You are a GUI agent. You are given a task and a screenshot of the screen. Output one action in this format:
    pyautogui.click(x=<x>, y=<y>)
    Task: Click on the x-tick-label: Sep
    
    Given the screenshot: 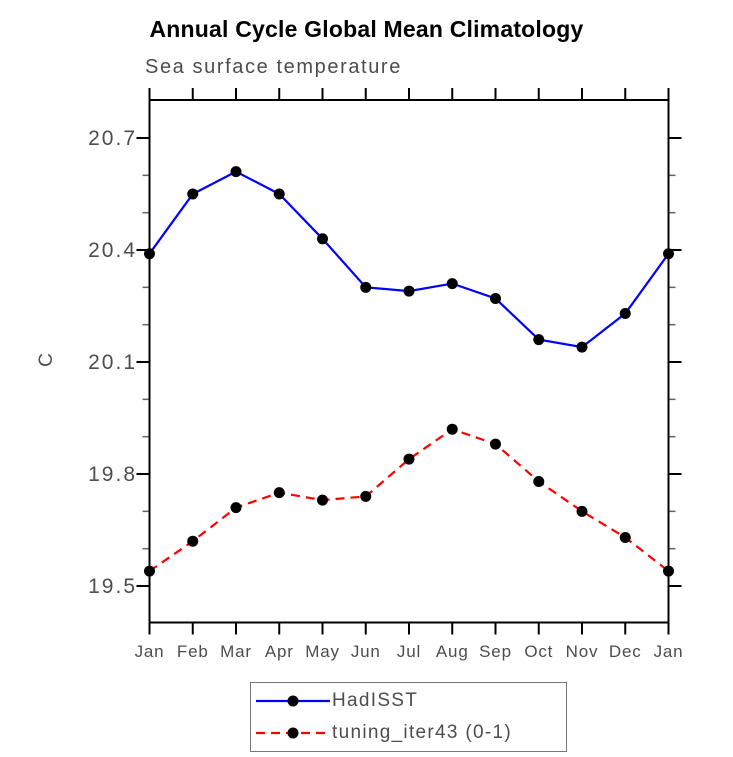 What is the action you would take?
    pyautogui.click(x=495, y=651)
    